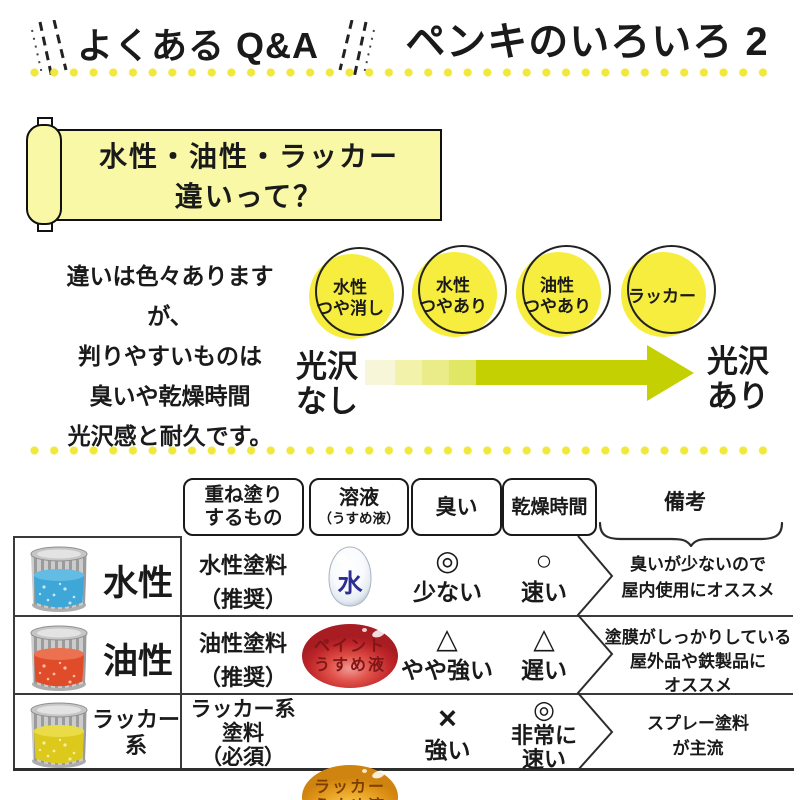 The width and height of the screenshot is (800, 800). I want to click on intro-line: 違いは色々ありますが、, so click(170, 296).